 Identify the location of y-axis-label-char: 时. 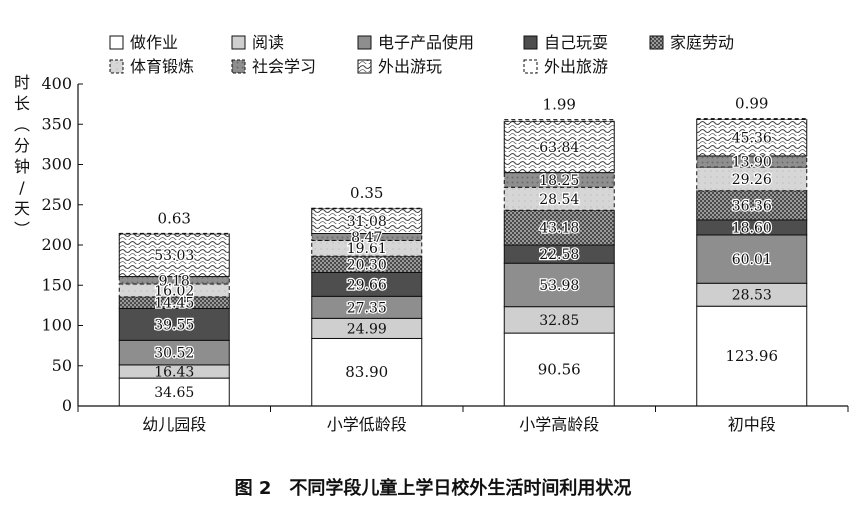
(22, 82).